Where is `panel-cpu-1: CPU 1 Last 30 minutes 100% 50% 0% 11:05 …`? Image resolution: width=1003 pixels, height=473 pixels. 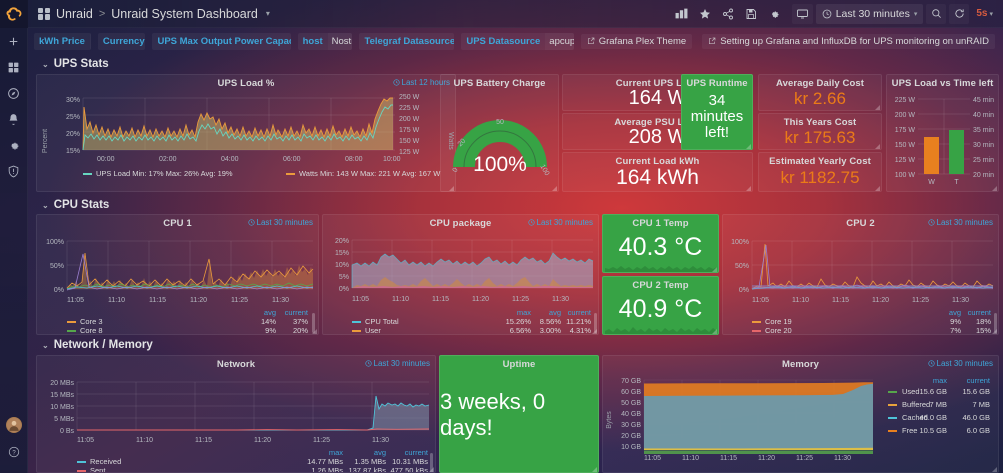
panel-cpu-1: CPU 1 Last 30 minutes 100% 50% 0% 11:05 … is located at coordinates (177, 274).